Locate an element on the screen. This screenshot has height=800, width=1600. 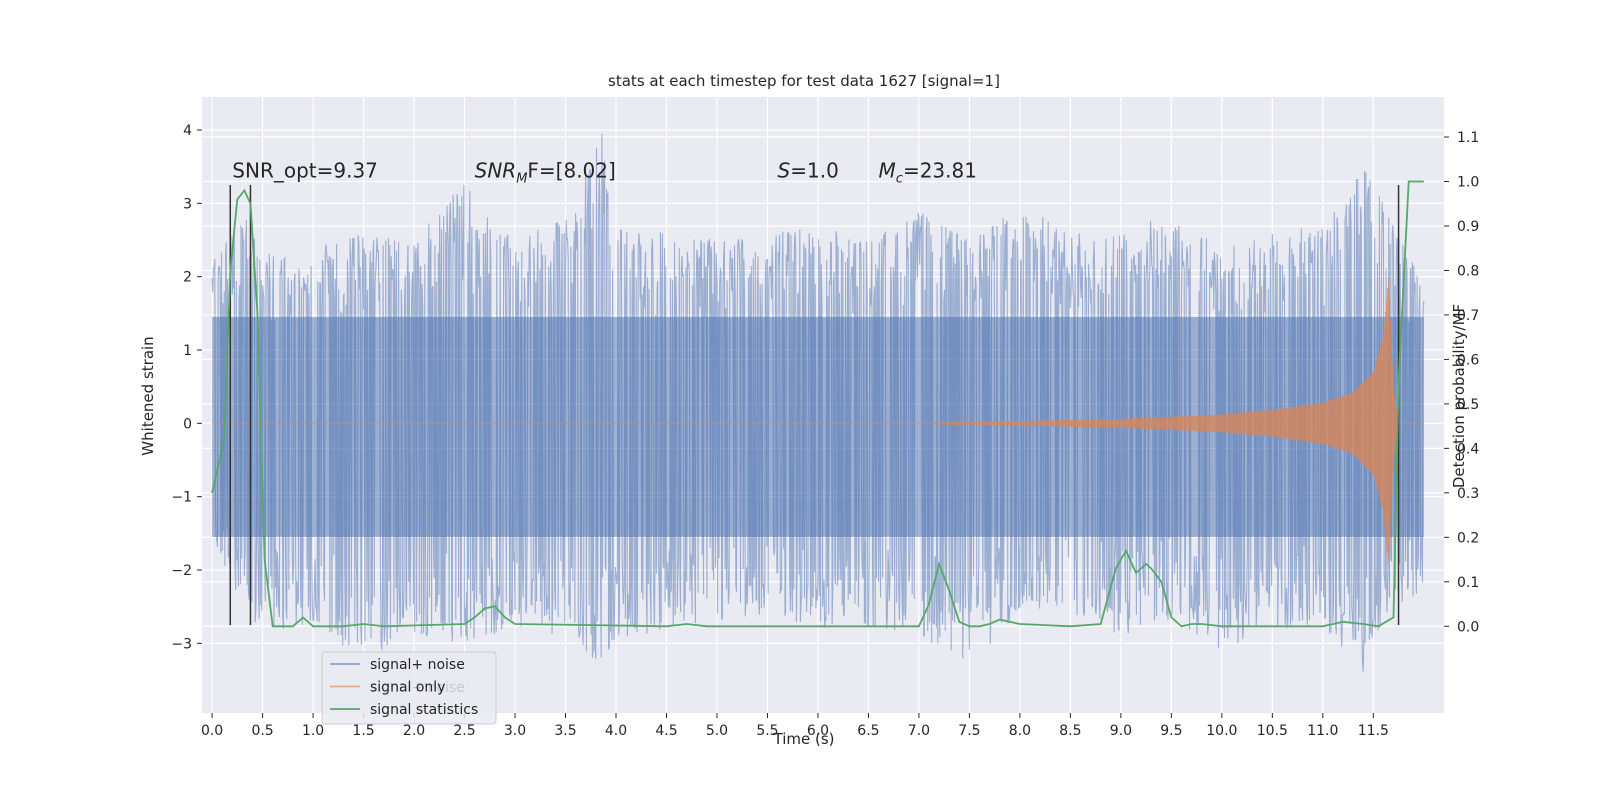
y2-axis-ticks: 0.0 0.1 0.2 0.3 0.4 0.5 0.6 0.7 0.8 0.9 1.0 1.1 is located at coordinates (1461, 382).